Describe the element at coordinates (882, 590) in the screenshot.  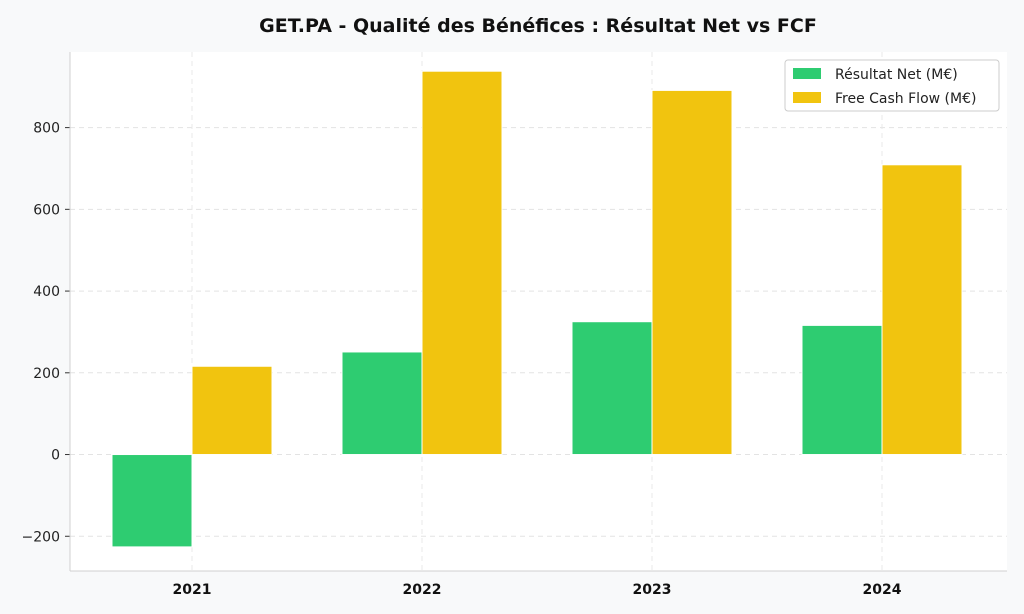
I see `x-tick-label: 2024` at that location.